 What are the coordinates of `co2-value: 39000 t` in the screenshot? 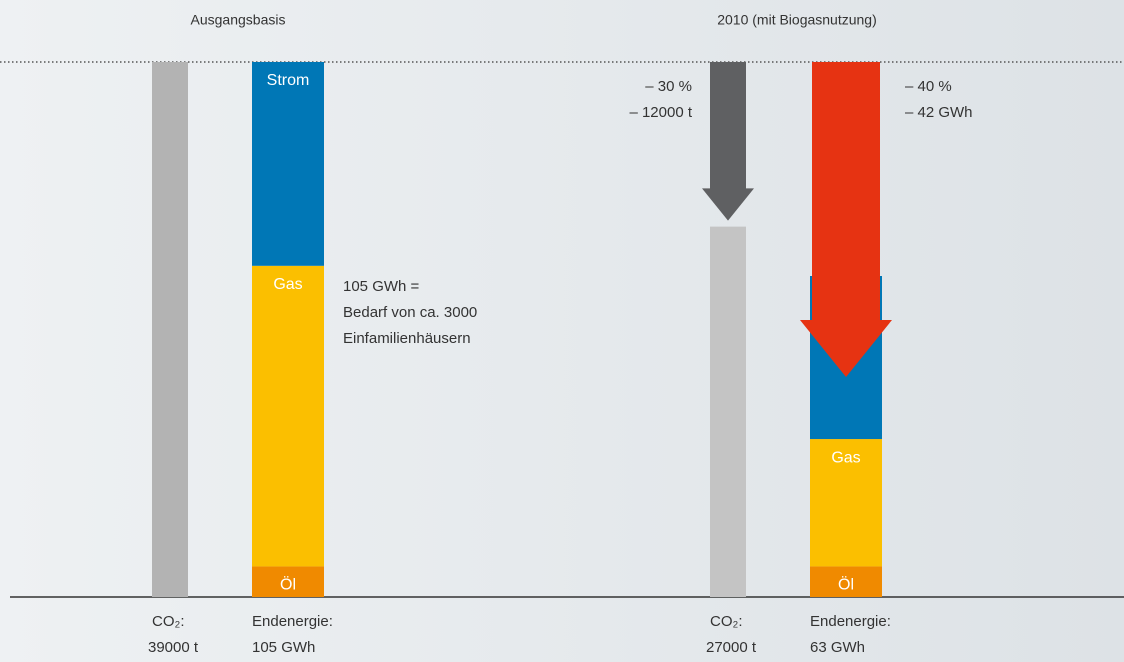 It's located at (173, 647).